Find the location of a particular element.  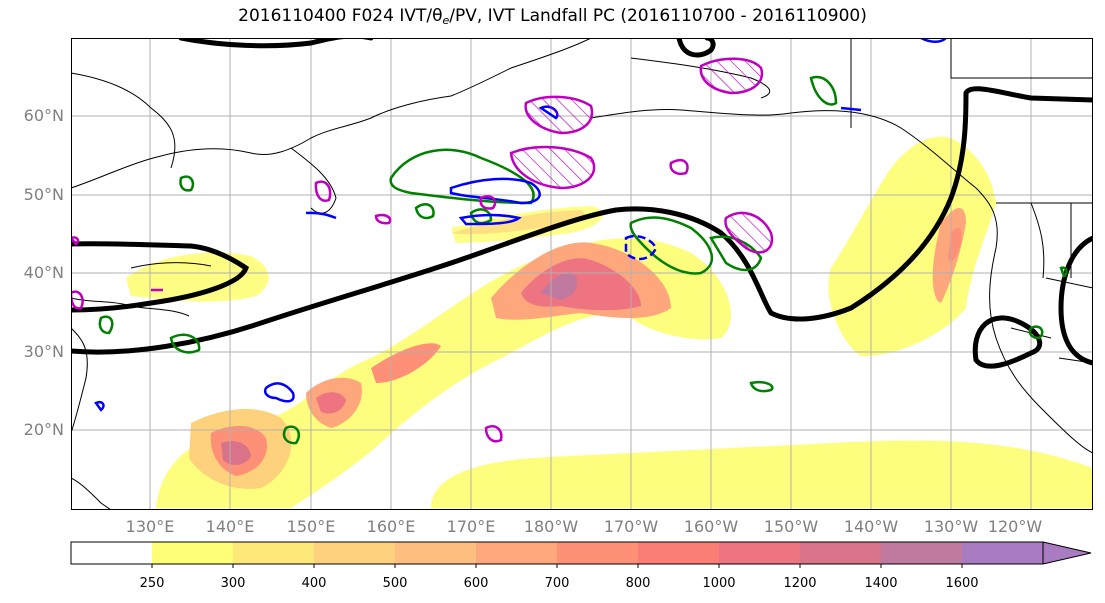

lat-label-20n: 20°N is located at coordinates (43, 429).